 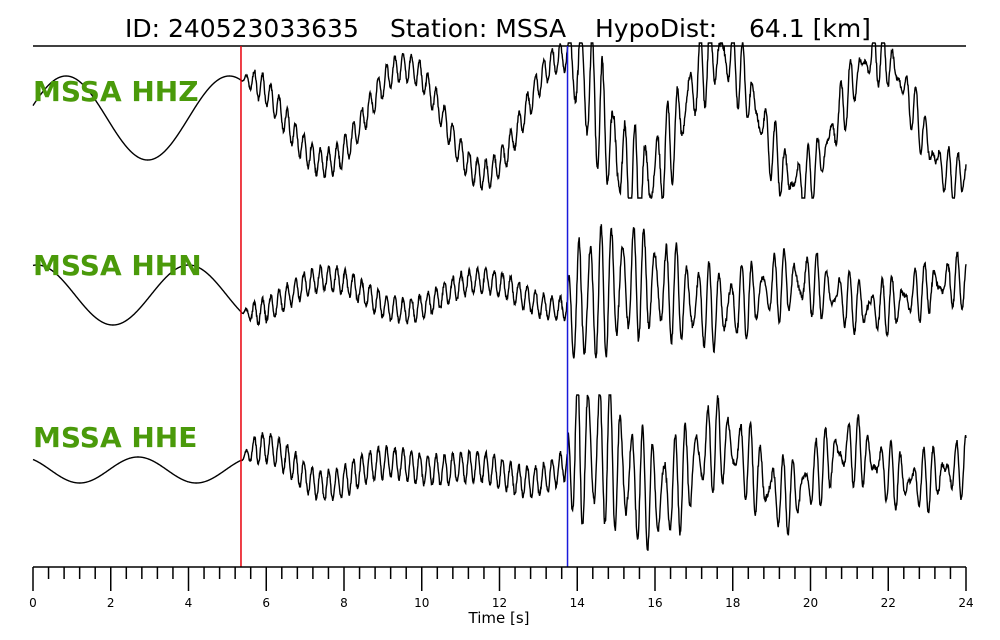 What do you see at coordinates (654, 603) in the screenshot?
I see `x-tick-label: 16` at bounding box center [654, 603].